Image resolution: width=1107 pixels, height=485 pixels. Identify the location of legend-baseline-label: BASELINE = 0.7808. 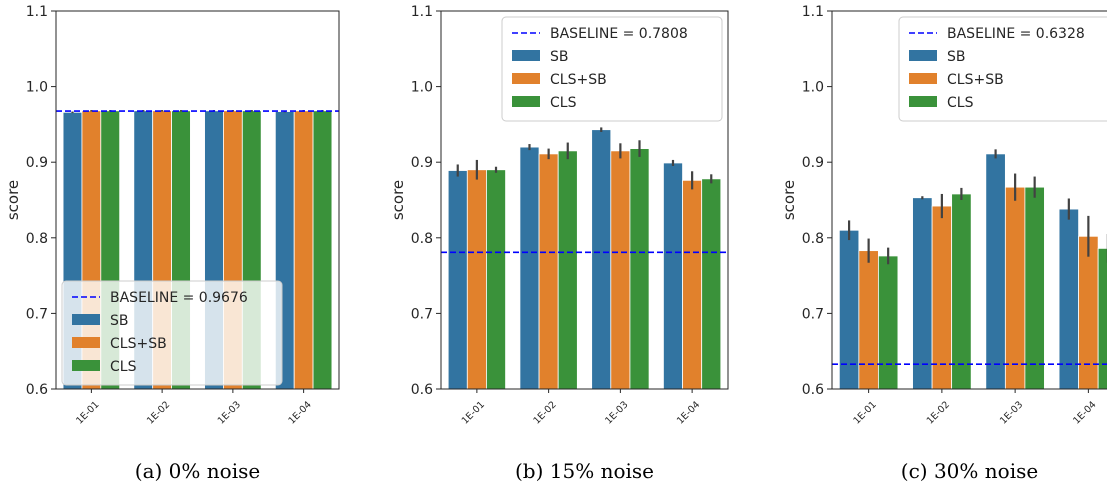
(619, 34).